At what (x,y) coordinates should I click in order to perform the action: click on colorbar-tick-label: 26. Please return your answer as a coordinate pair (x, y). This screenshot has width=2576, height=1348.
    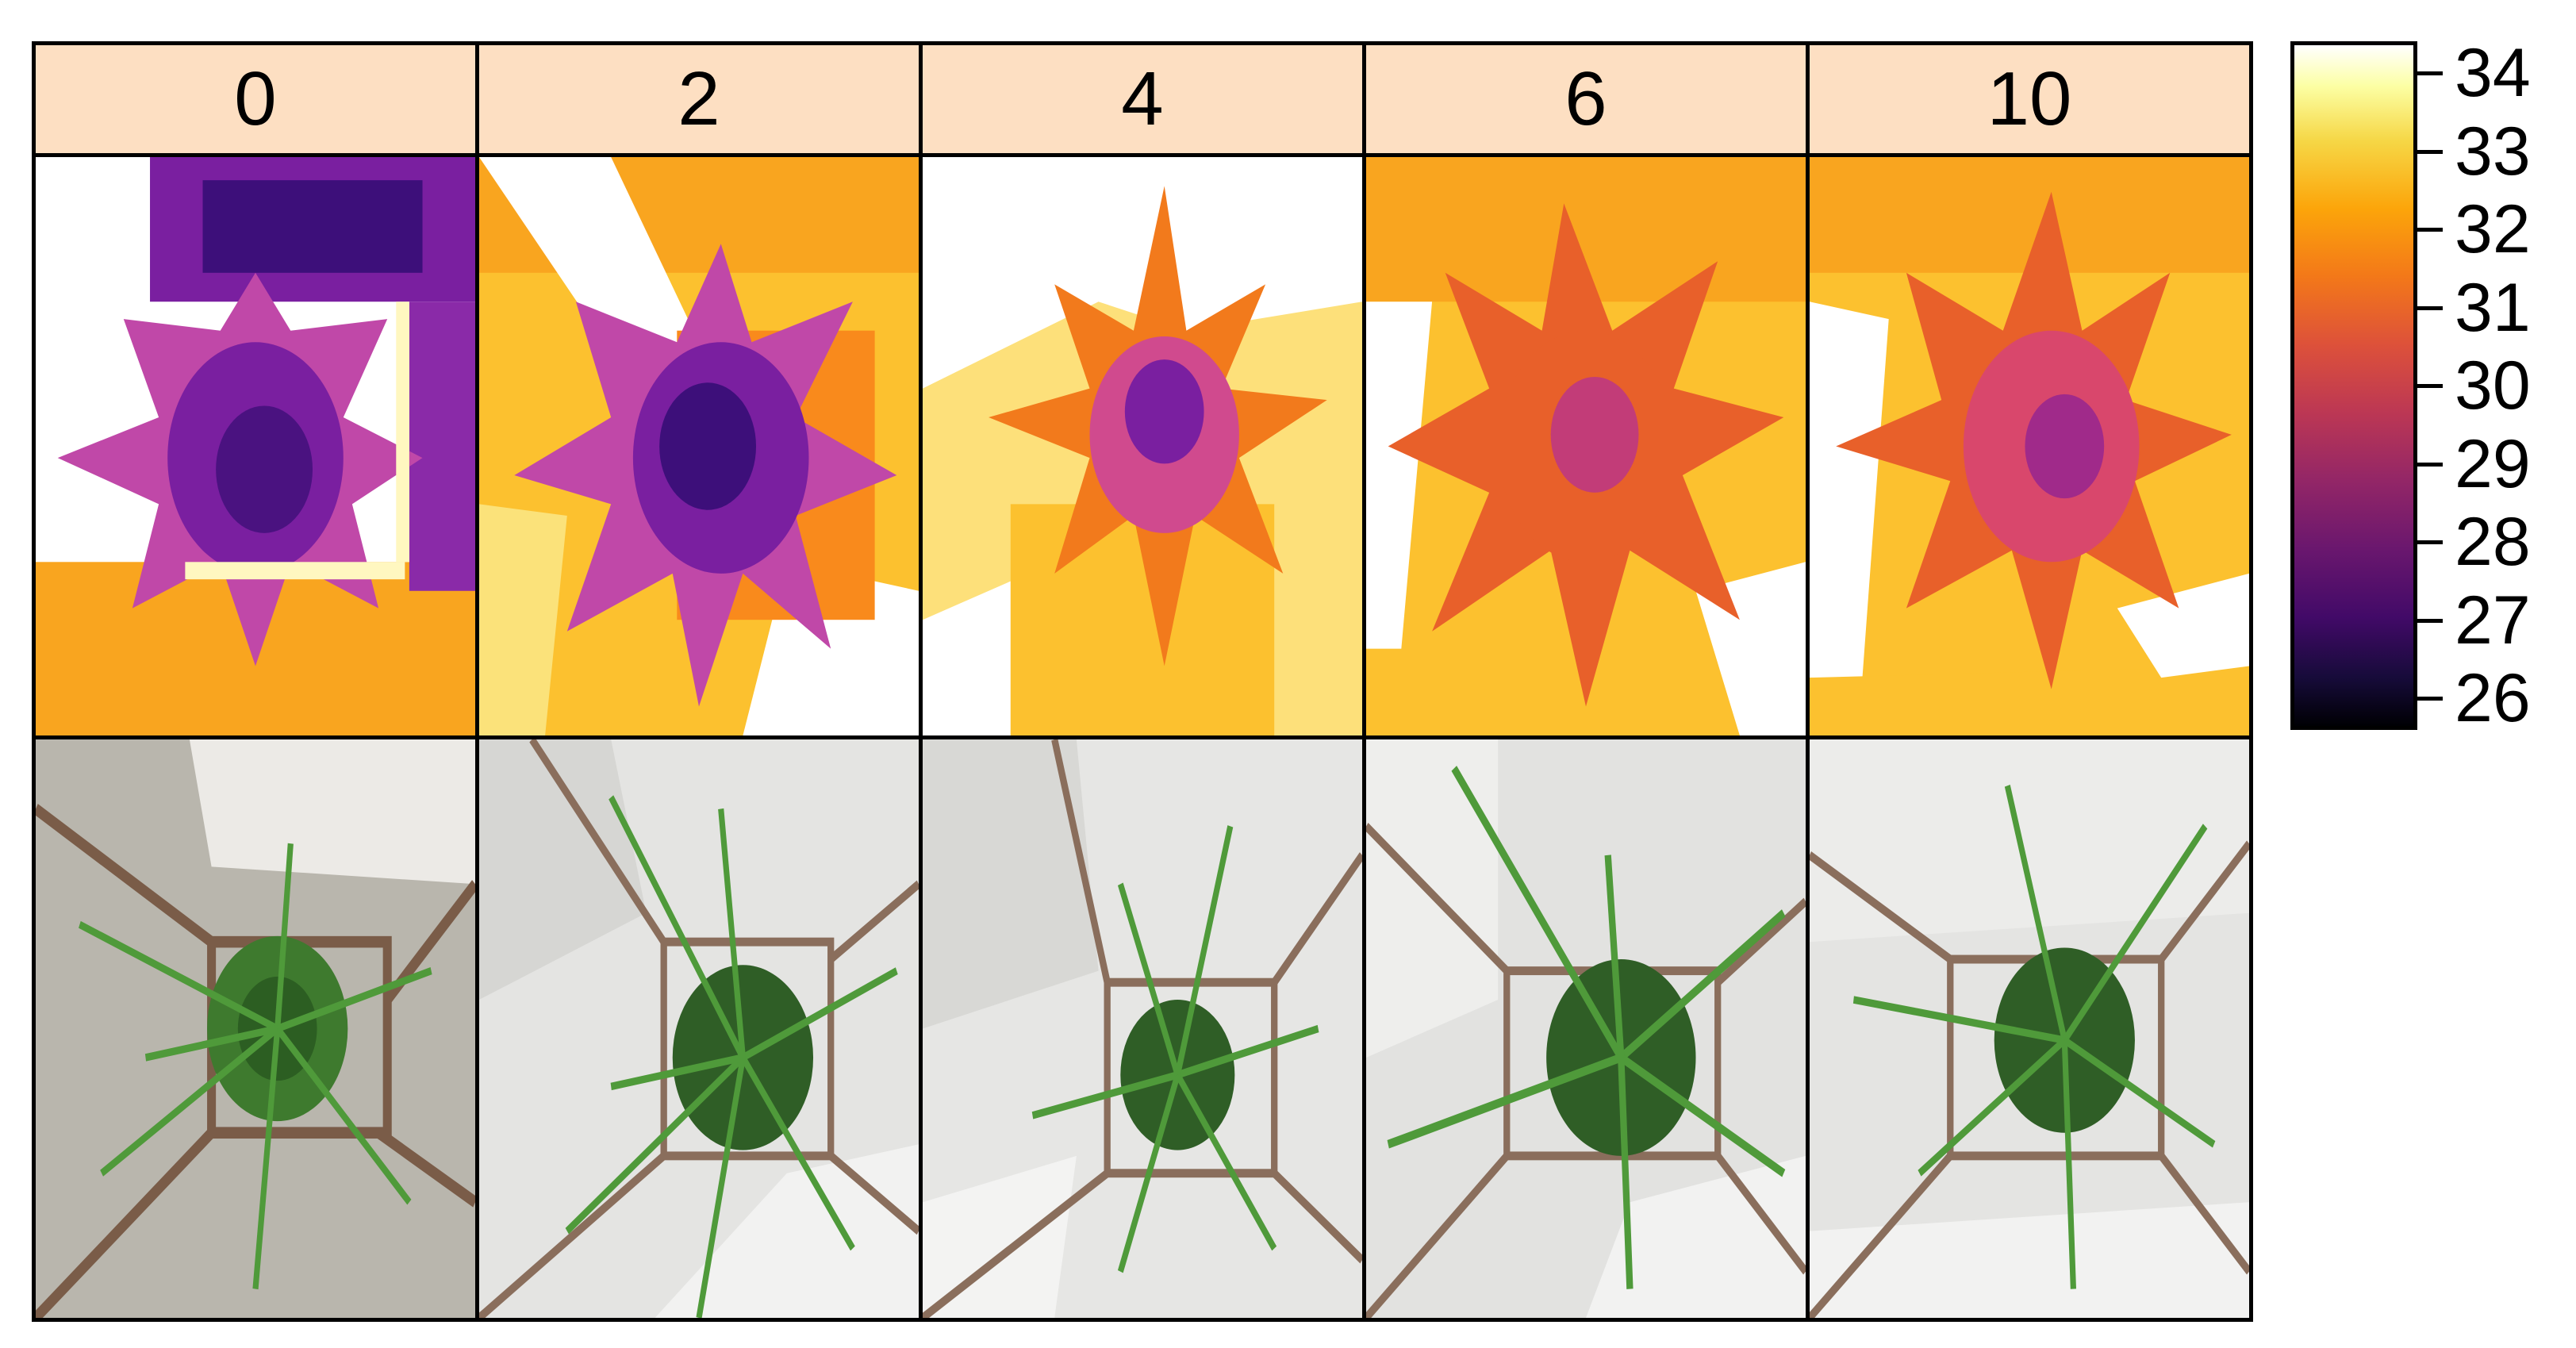
    Looking at the image, I should click on (2493, 698).